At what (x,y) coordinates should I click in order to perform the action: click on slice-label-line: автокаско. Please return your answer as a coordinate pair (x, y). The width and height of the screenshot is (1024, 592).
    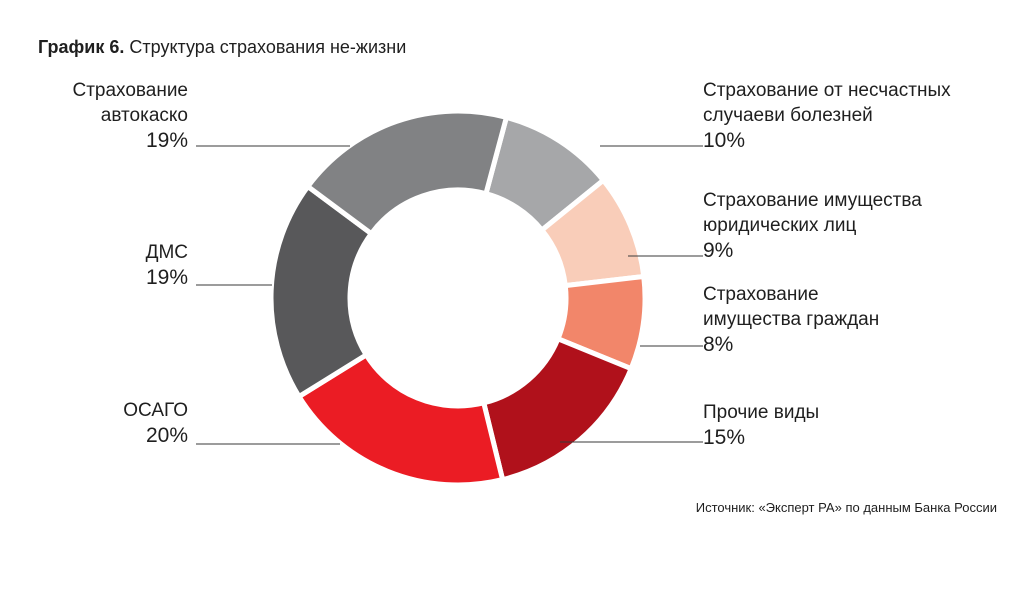
    Looking at the image, I should click on (144, 115).